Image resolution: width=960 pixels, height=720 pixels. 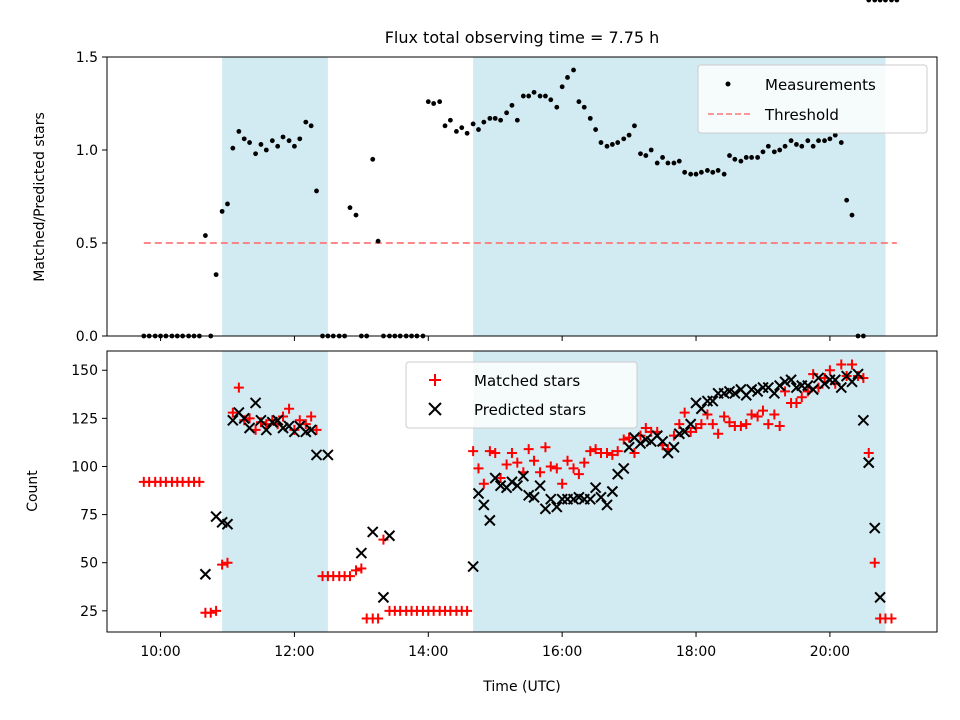 I want to click on top-y-axis-label: Matched/Predicted stars, so click(x=40, y=197).